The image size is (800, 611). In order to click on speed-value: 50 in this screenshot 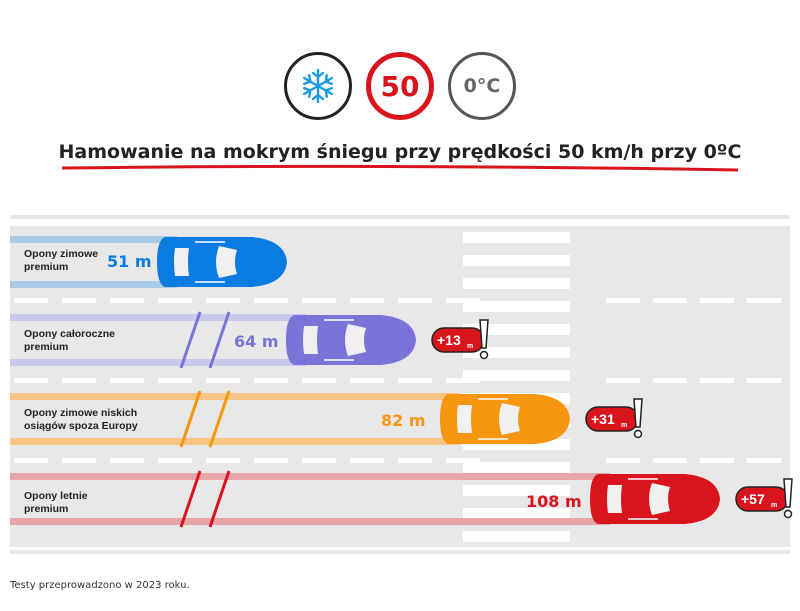, I will do `click(400, 86)`.